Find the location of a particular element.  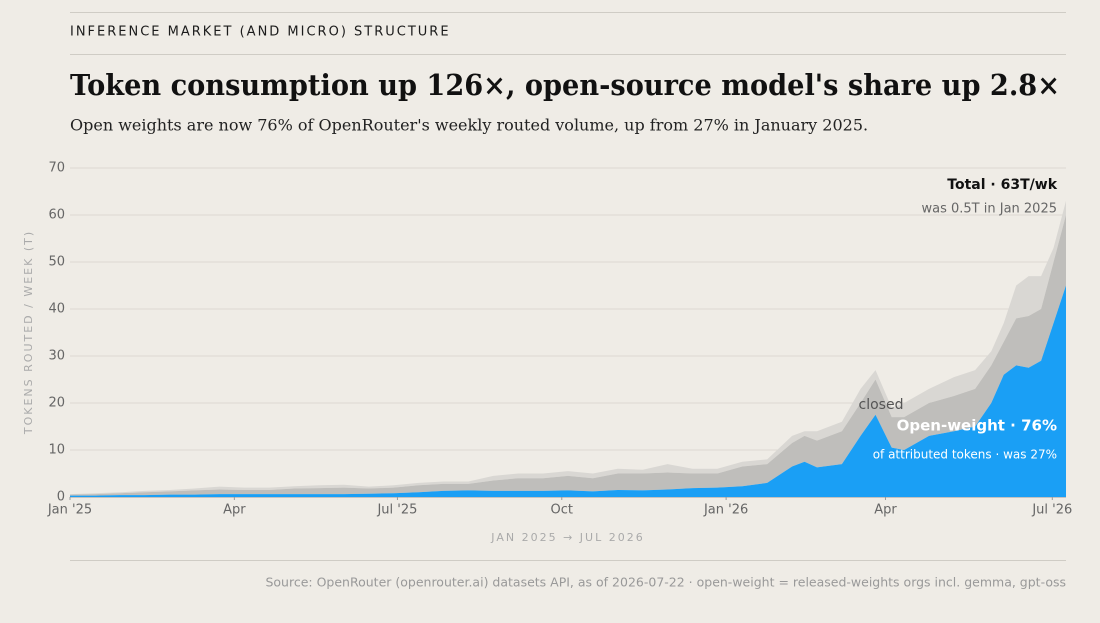

series-label: closed is located at coordinates (881, 405).